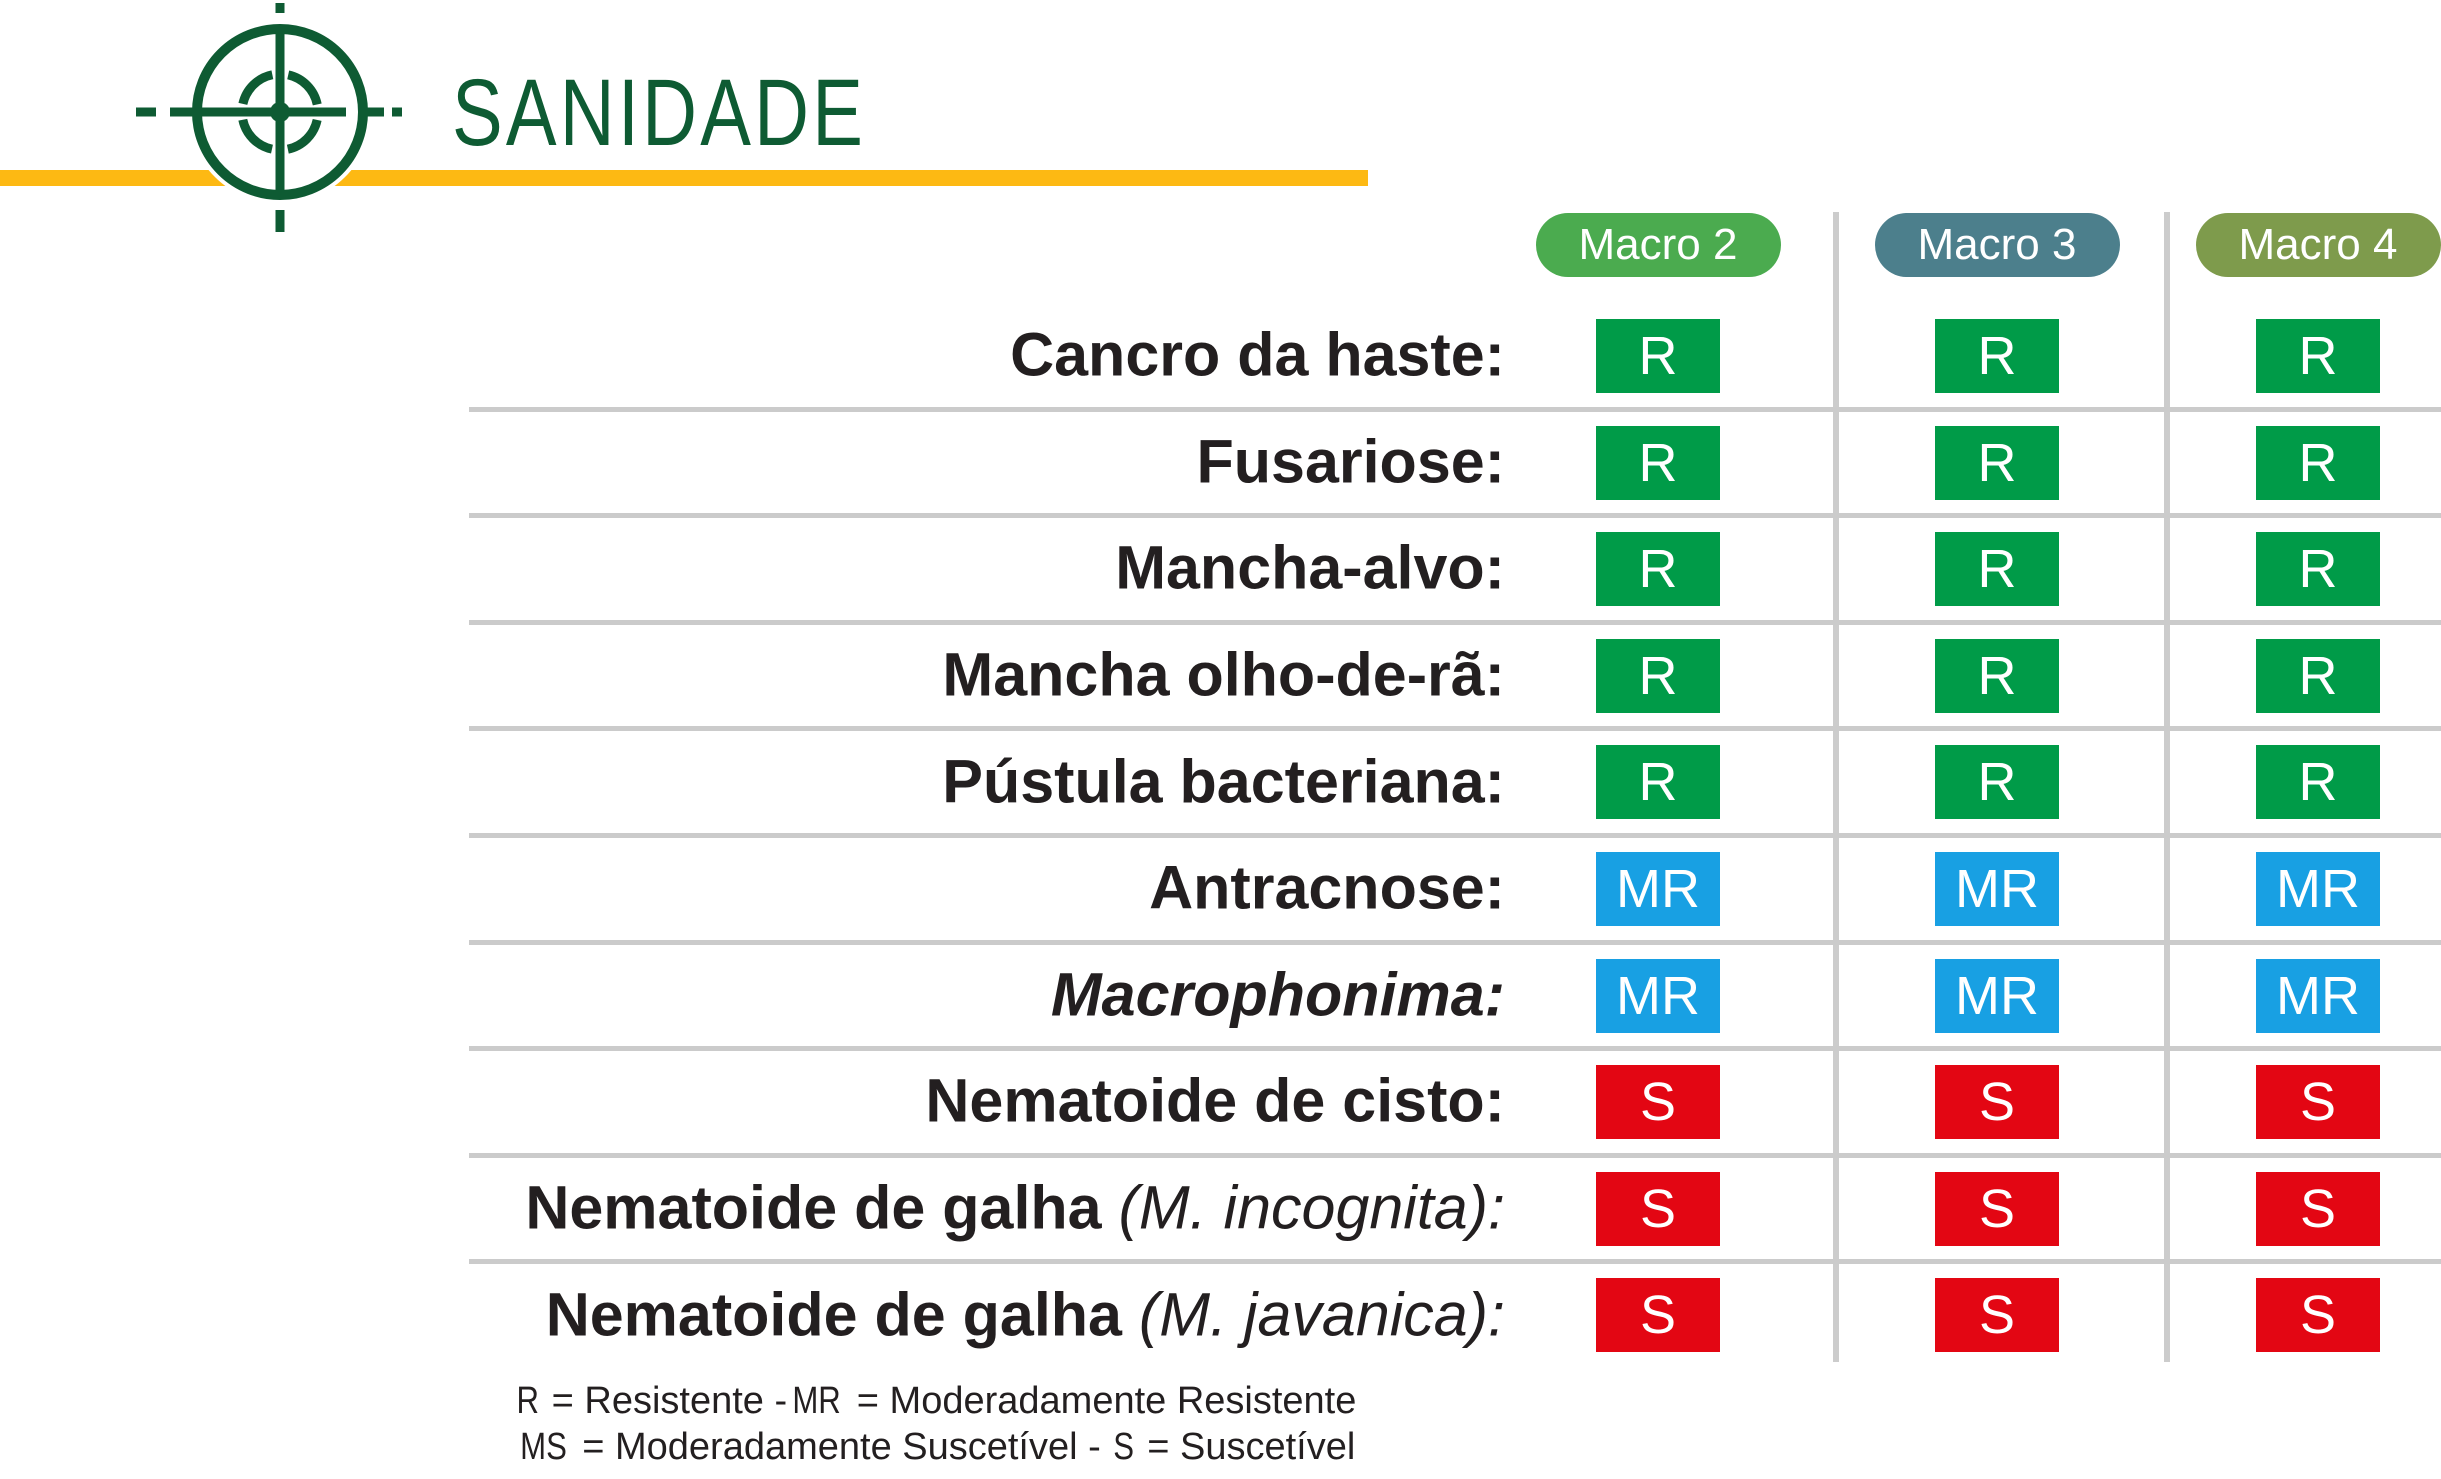 This screenshot has height=1479, width=2441. I want to click on page-title: SANIDADE, so click(659, 113).